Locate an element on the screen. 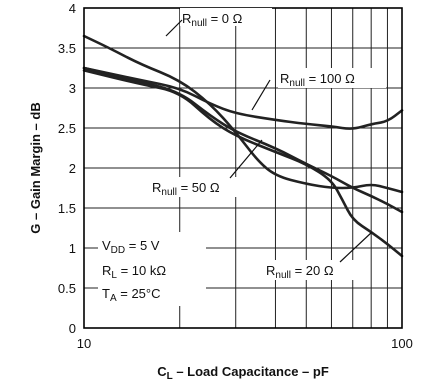 Image resolution: width=426 pixels, height=383 pixels. conditions-bg is located at coordinates (152, 269).